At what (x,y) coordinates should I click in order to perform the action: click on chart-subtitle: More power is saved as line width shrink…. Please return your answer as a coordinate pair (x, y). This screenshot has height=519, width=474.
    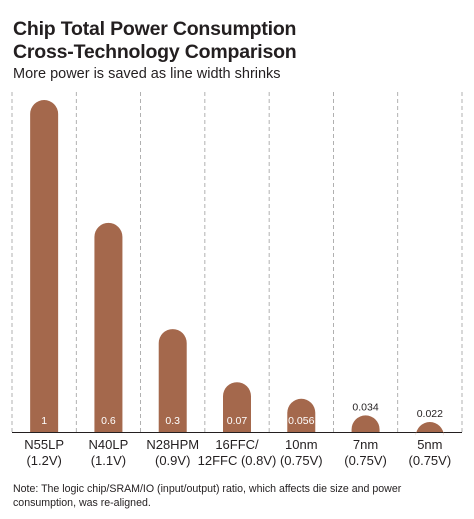
    Looking at the image, I should click on (147, 74).